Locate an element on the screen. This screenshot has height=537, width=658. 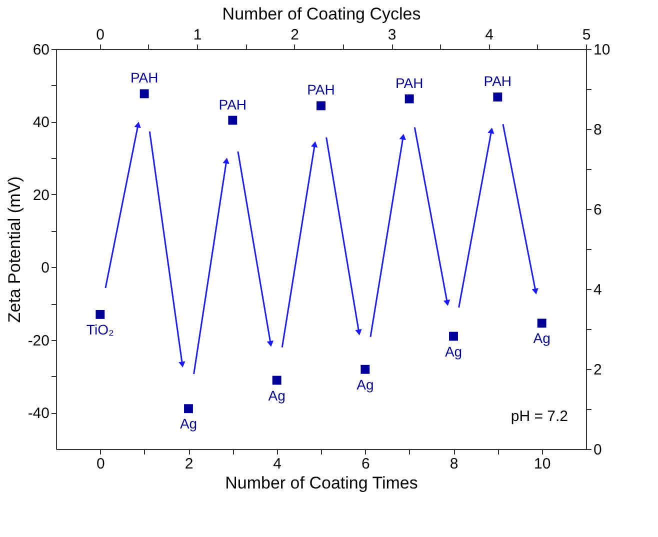
annotation: pH = 7.2 is located at coordinates (539, 416).